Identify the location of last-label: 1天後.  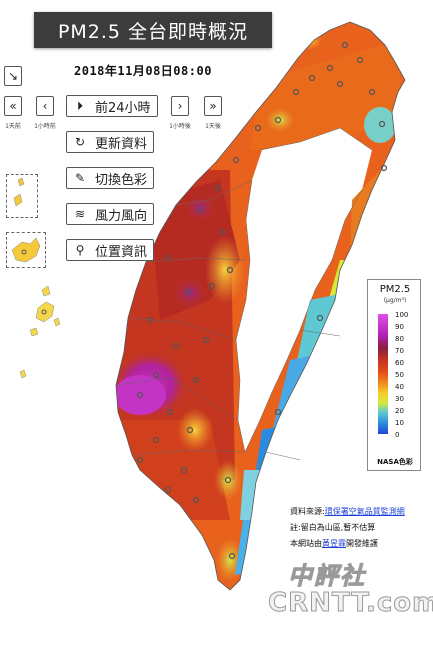
(213, 126).